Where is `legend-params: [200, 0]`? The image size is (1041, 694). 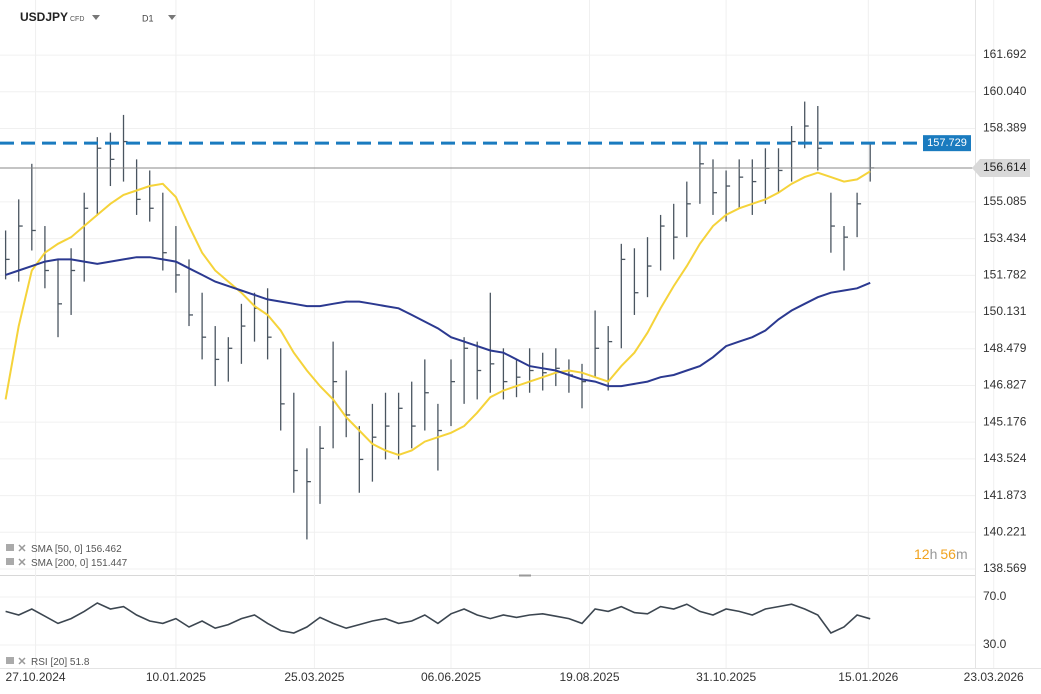
legend-params: [200, 0] is located at coordinates (72, 563).